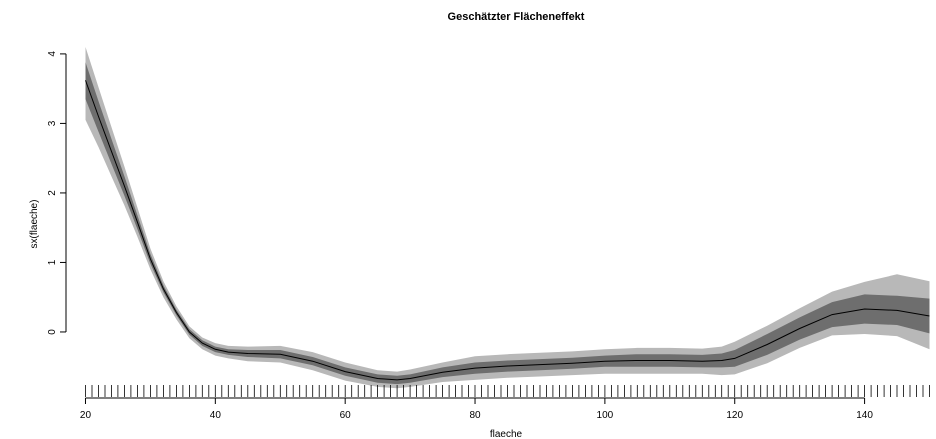 Image resolution: width=936 pixels, height=439 pixels. What do you see at coordinates (52, 54) in the screenshot?
I see `y-tick-label: 4` at bounding box center [52, 54].